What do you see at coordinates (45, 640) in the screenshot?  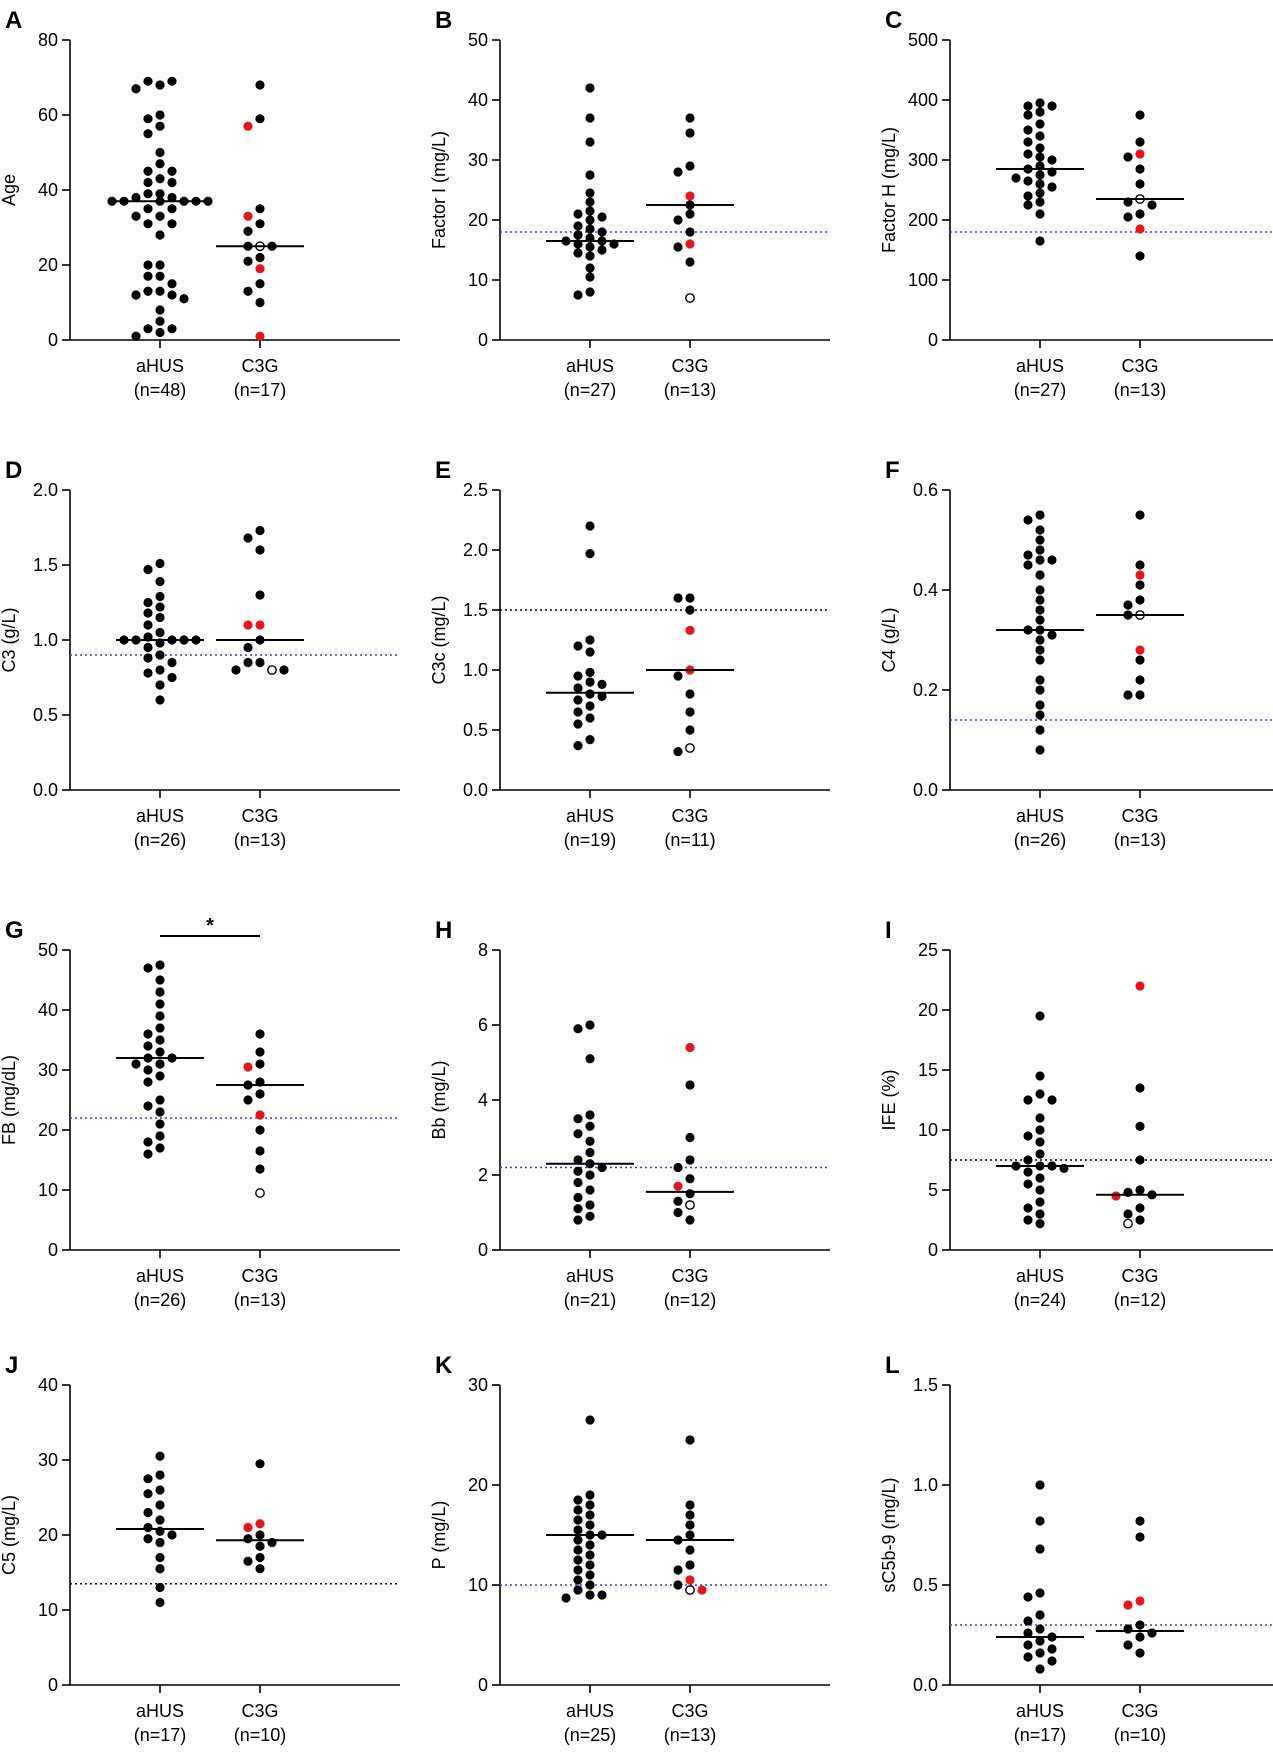 I see `y-tick-label: 1.0` at bounding box center [45, 640].